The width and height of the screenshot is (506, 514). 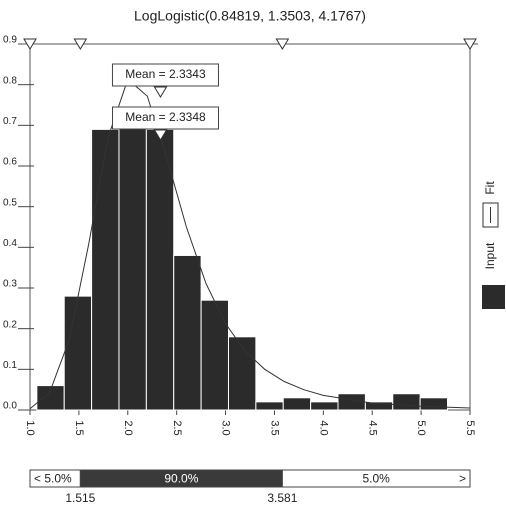 I want to click on right-arrow: >, so click(x=462, y=479).